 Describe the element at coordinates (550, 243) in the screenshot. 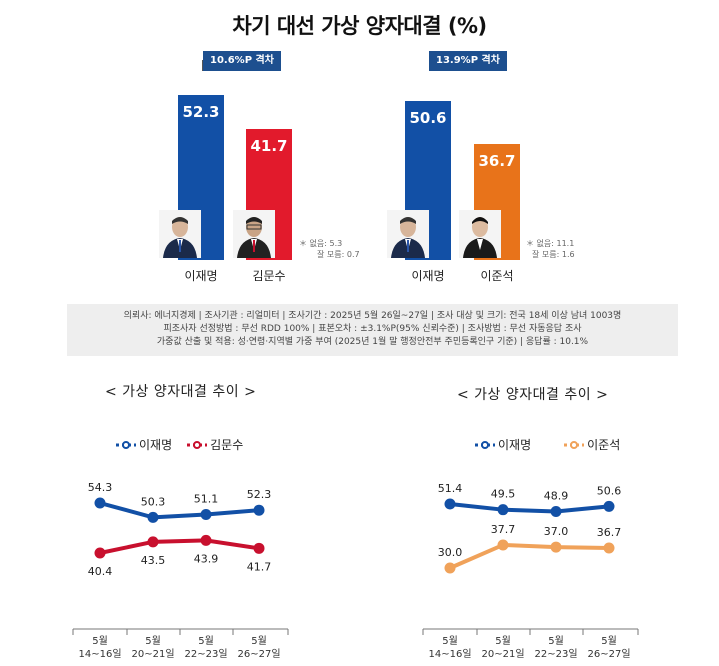

I see `note-none: ＊ 없음: 11.1` at that location.